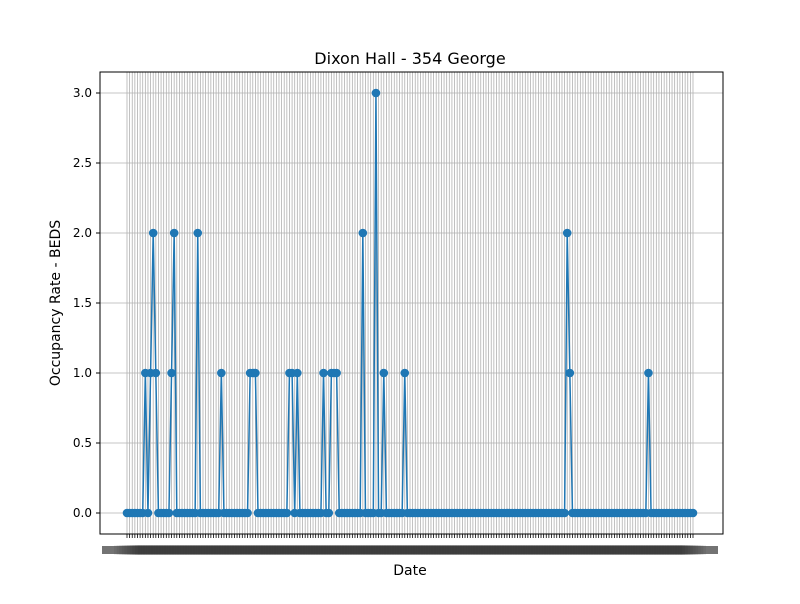 The height and width of the screenshot is (604, 800). Describe the element at coordinates (82, 233) in the screenshot. I see `y-tick-label: 2.0` at that location.